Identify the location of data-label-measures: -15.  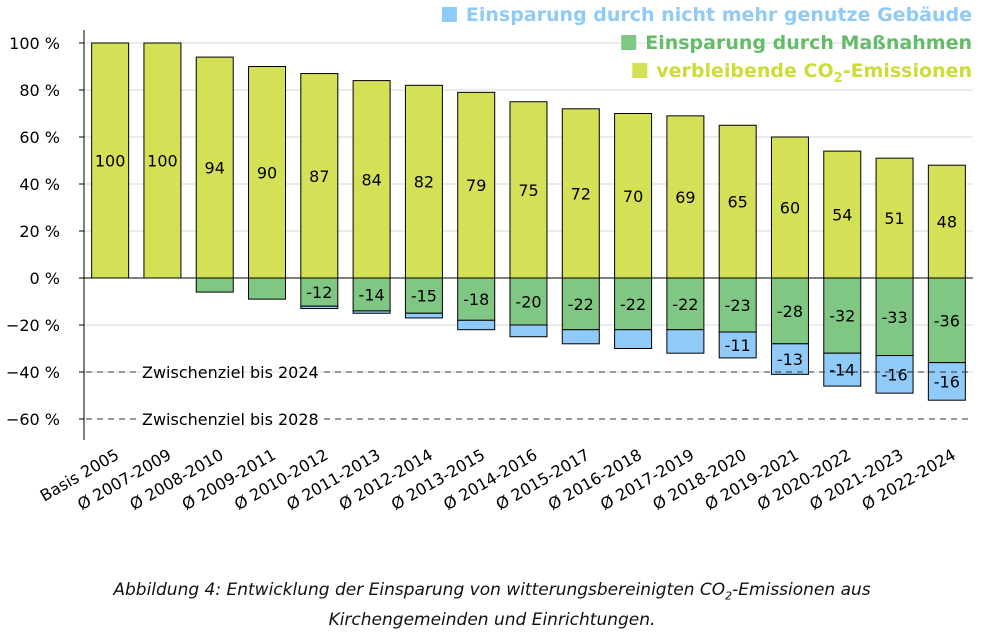
(424, 296).